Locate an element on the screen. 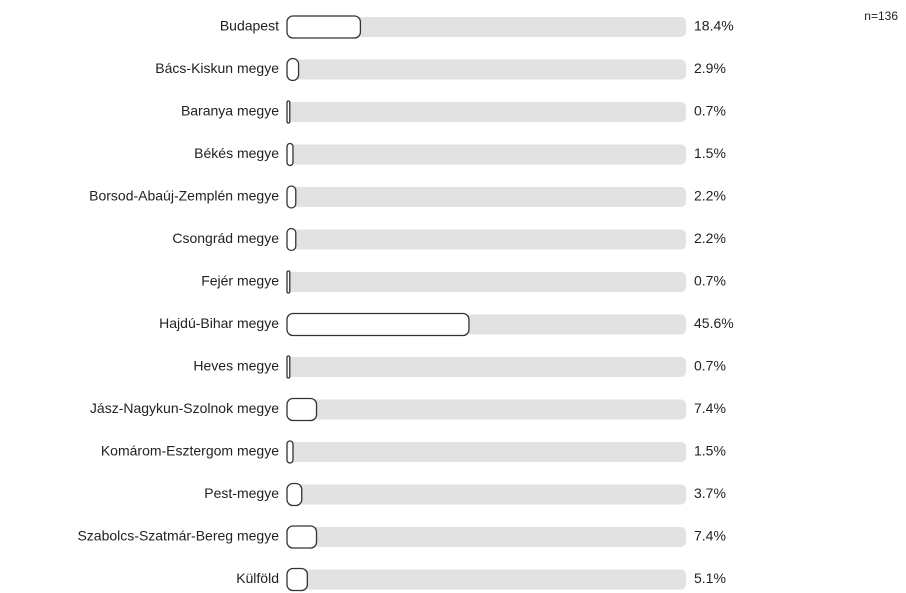 This screenshot has height=593, width=906. category-label: Borsod-Abaúj-Zemplén megye is located at coordinates (184, 196).